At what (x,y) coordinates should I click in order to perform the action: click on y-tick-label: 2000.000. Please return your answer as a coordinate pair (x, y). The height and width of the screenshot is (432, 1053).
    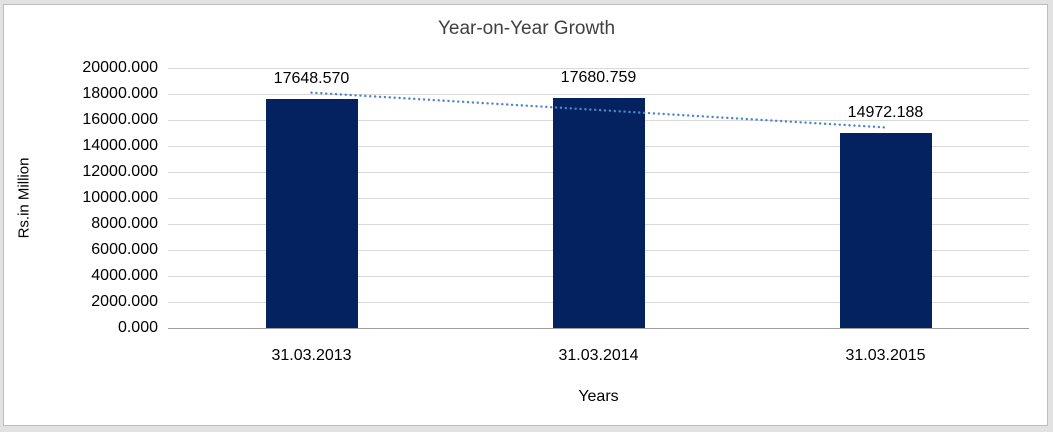
    Looking at the image, I should click on (124, 301).